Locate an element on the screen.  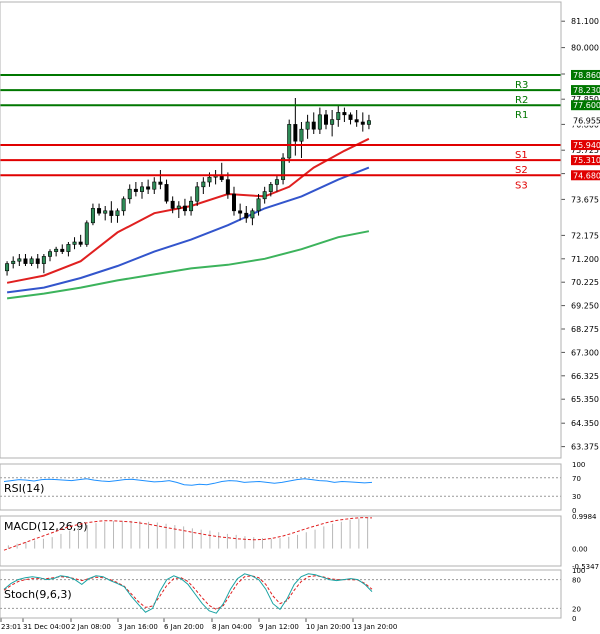
price-tick-label: 81.100 is located at coordinates (585, 21).